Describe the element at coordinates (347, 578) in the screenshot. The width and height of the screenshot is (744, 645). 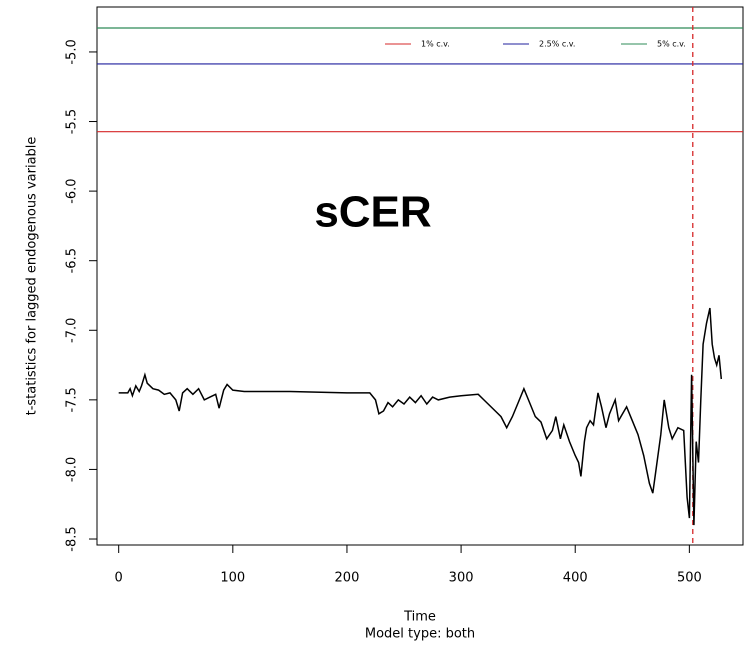
I see `x-tick-label: 200` at that location.